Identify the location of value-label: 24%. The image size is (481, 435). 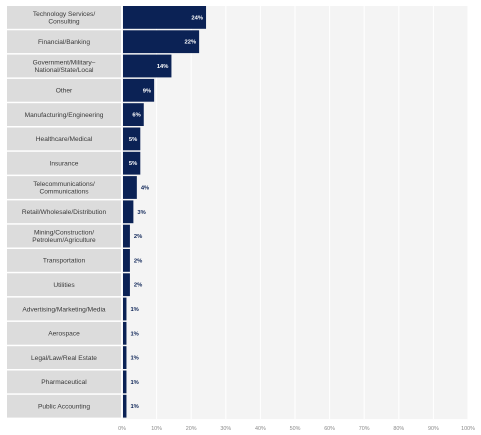
(197, 18).